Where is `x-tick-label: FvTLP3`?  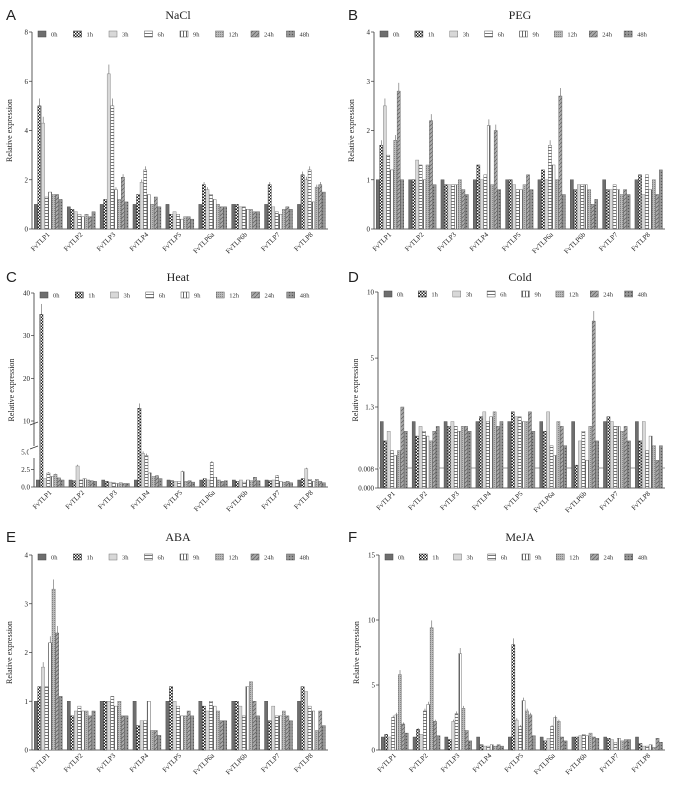
x-tick-label: FvTLP3 is located at coordinates (108, 499).